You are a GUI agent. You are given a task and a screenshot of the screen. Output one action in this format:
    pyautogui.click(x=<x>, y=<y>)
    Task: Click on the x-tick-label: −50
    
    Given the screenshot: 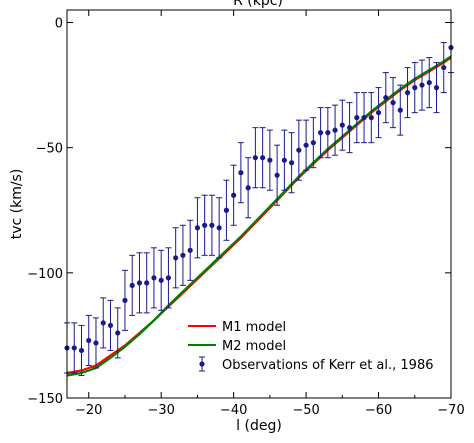 What is the action you would take?
    pyautogui.click(x=305, y=410)
    